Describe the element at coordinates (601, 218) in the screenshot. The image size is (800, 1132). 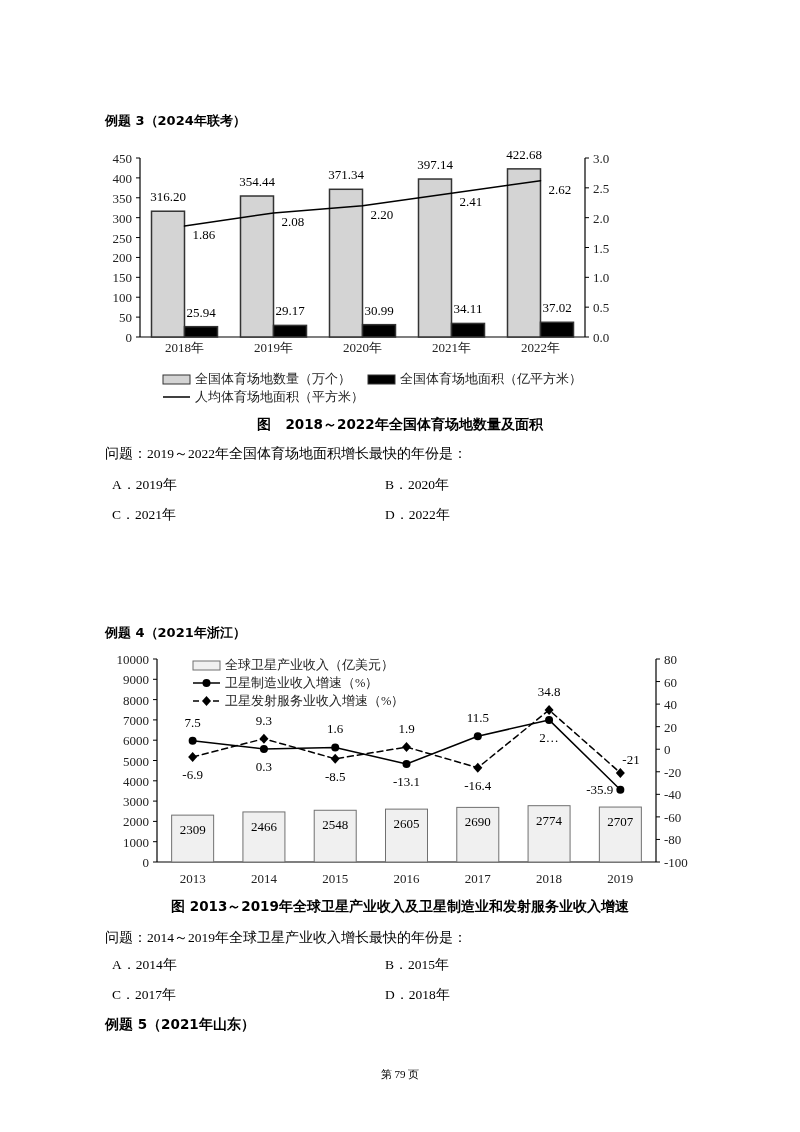
I see `y2-tick-label: 2.0` at that location.